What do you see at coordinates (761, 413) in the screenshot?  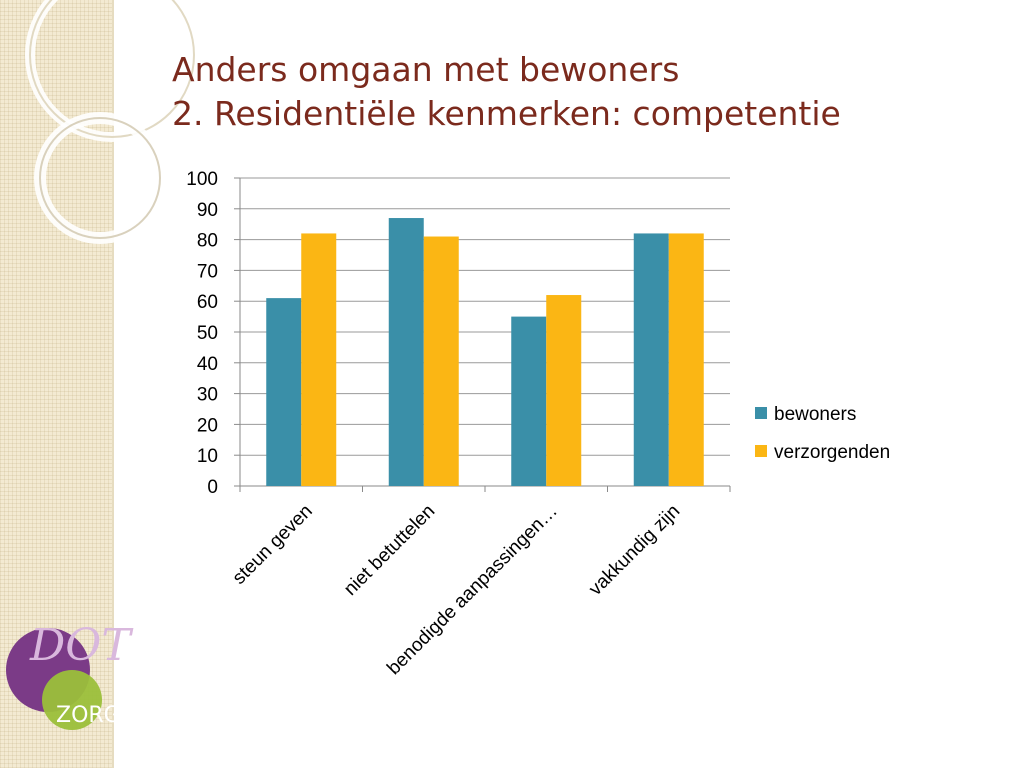 I see `legend-swatch-bewoners` at bounding box center [761, 413].